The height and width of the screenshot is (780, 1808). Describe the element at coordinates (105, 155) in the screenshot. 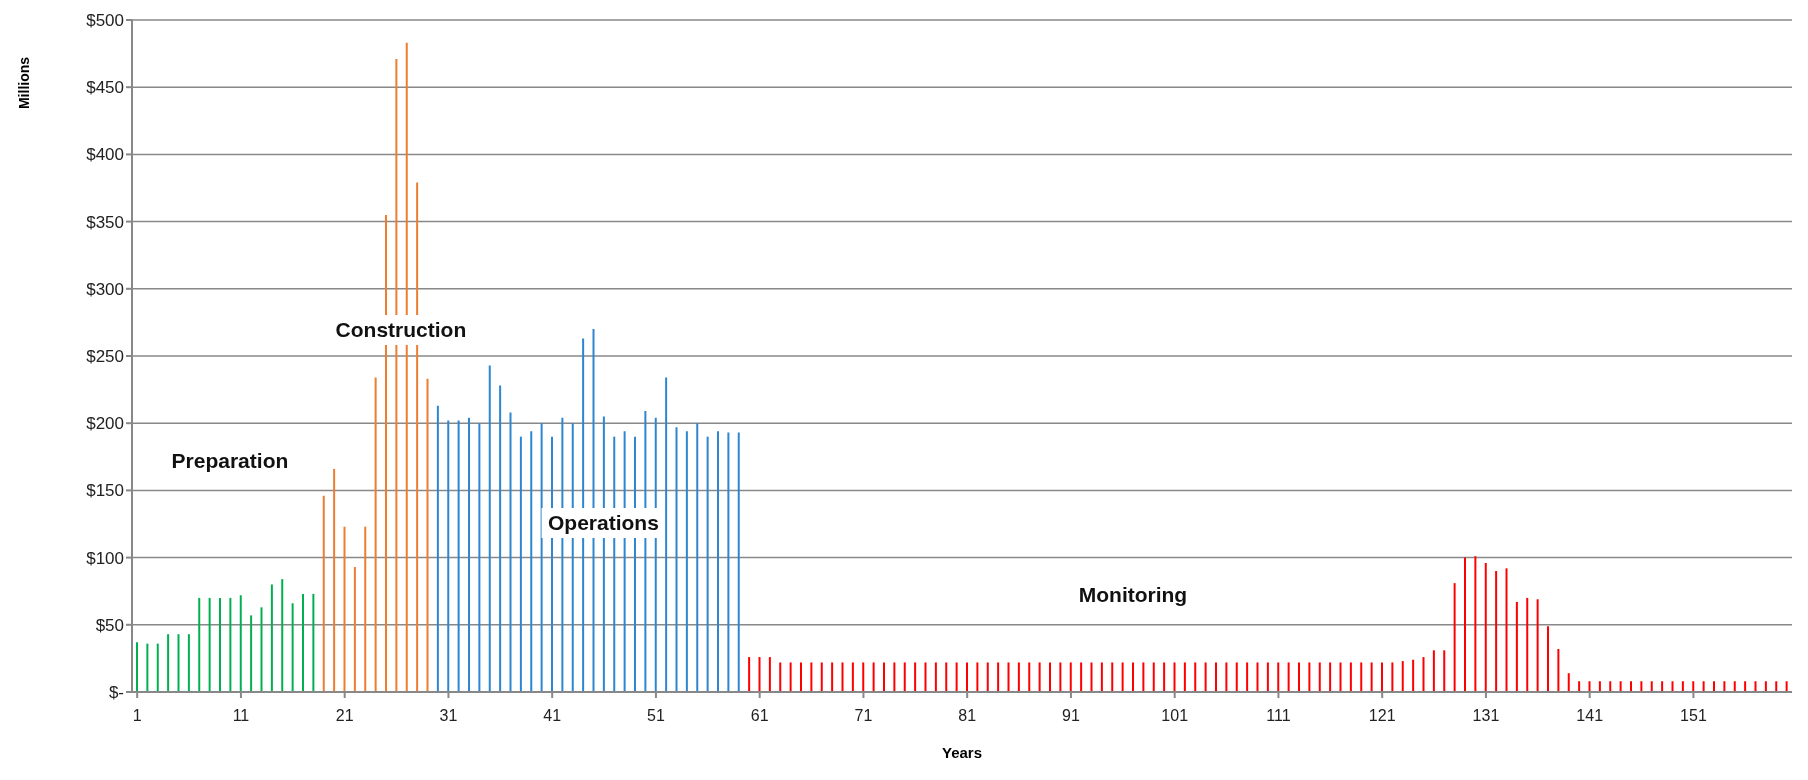

I see `y-tick-label: $400` at that location.